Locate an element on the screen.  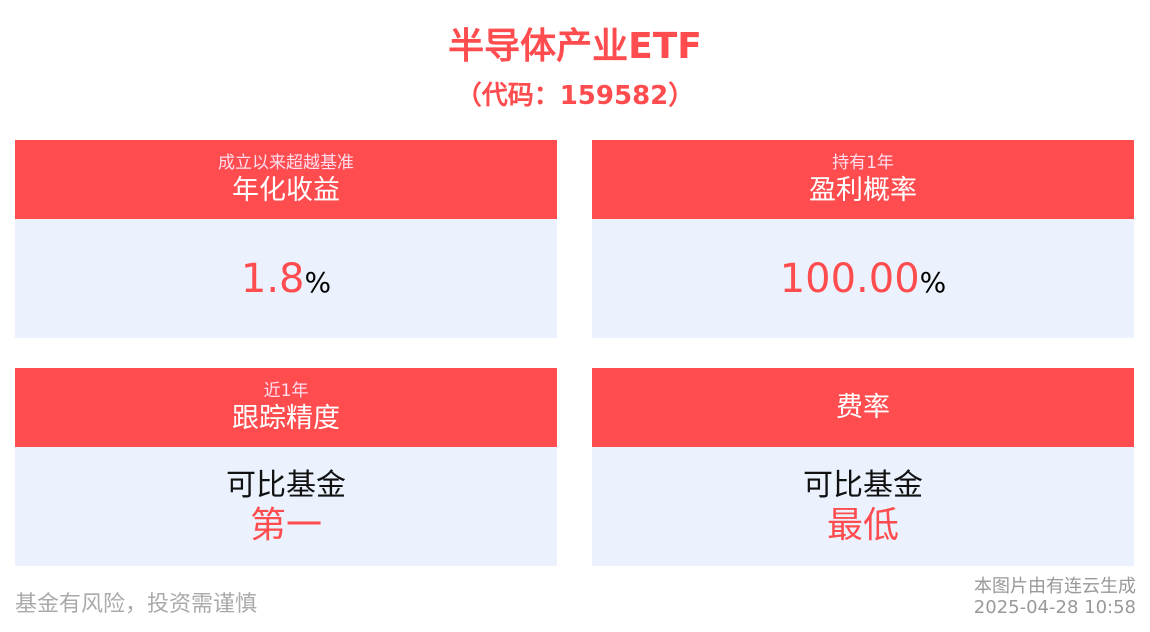
card-header: 成立以来超越基准 年化收益 is located at coordinates (286, 179).